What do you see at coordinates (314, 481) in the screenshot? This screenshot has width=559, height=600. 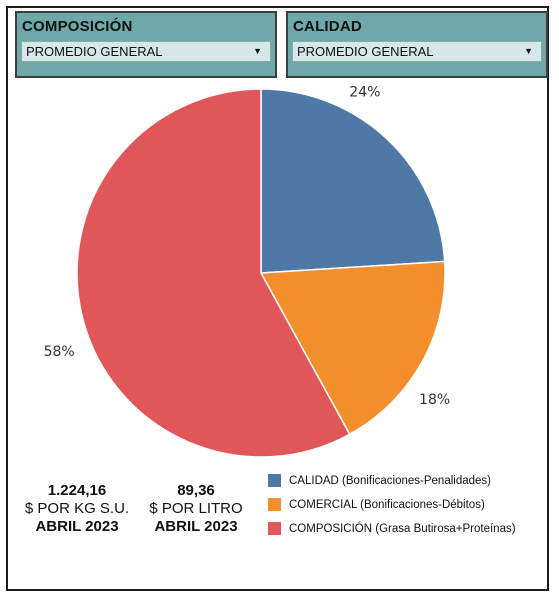 I see `legend-name-calidad: CALIDAD` at bounding box center [314, 481].